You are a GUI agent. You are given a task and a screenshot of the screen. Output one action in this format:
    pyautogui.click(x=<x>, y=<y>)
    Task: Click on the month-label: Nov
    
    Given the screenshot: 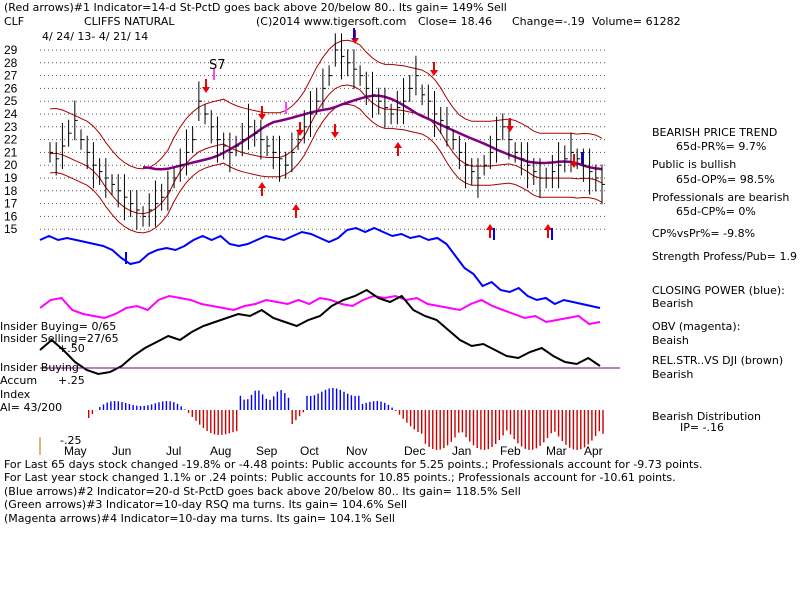 What is the action you would take?
    pyautogui.click(x=356, y=451)
    